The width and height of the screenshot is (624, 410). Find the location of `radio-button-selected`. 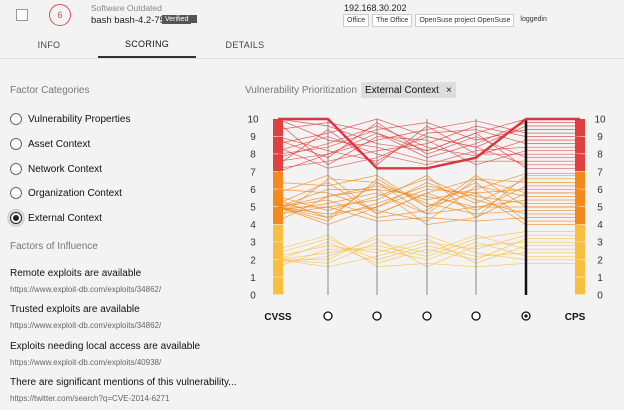

radio-button-selected is located at coordinates (16, 218).